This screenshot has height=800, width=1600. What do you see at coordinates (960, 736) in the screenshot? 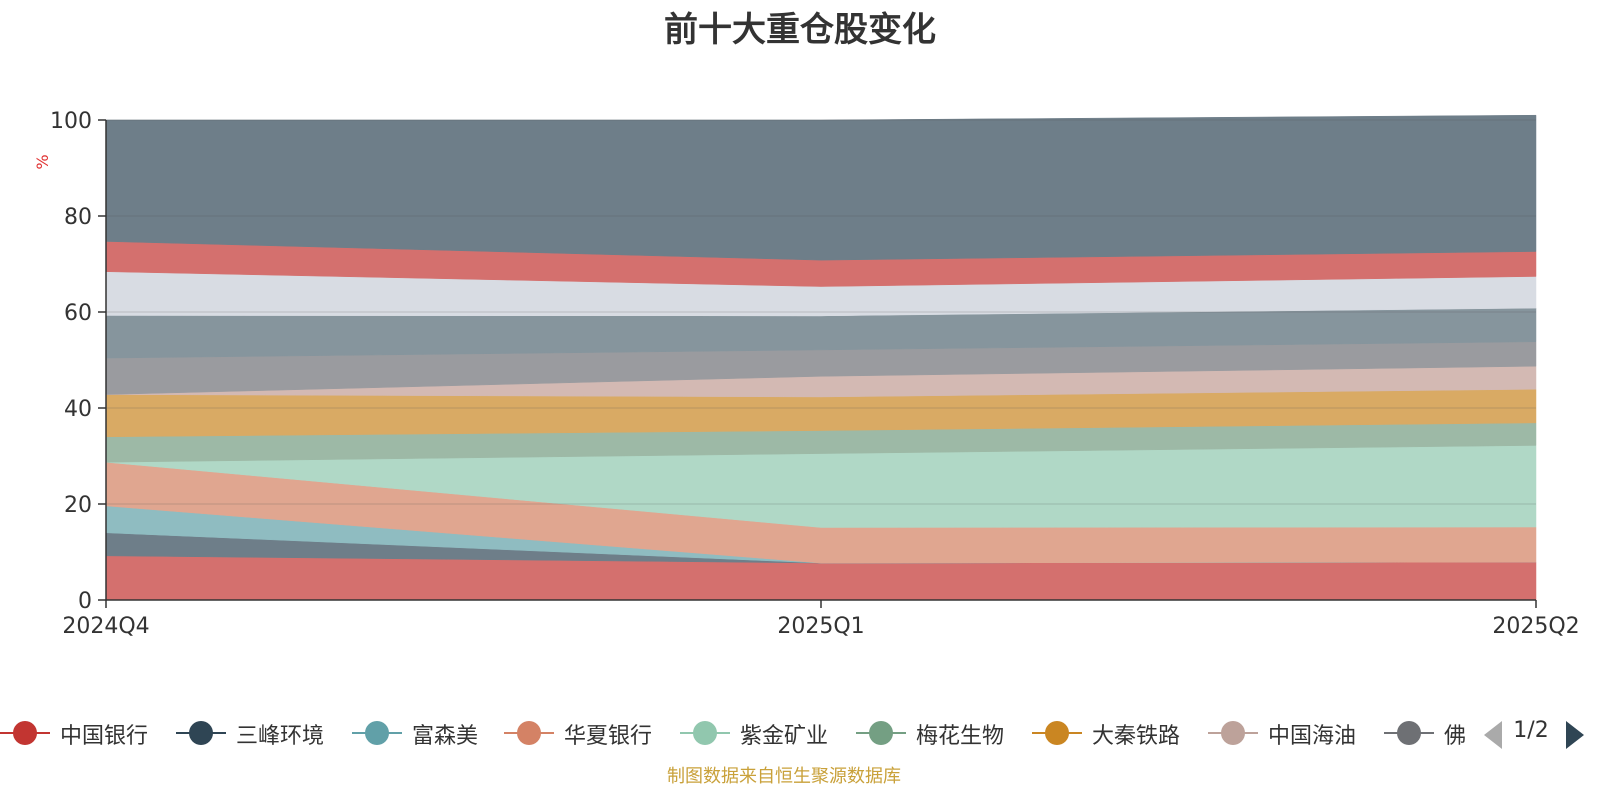
I see `legend-label: 梅花生物` at bounding box center [960, 736].